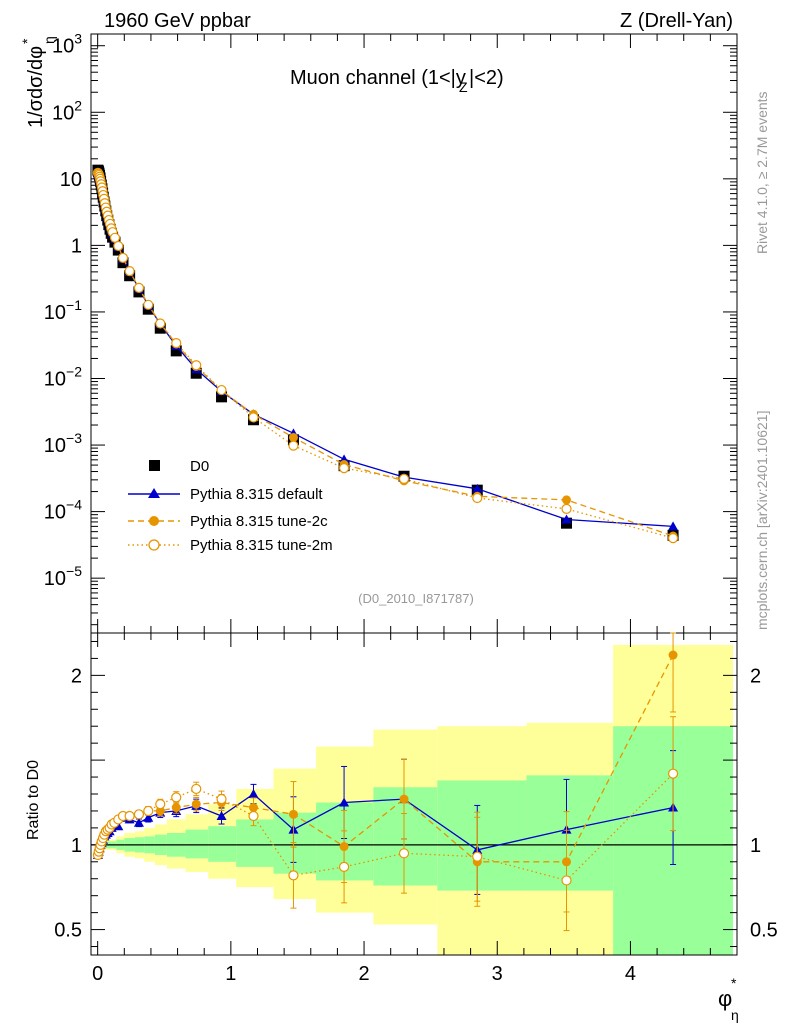 Image resolution: width=786 pixels, height=1024 pixels. Describe the element at coordinates (416, 598) in the screenshot. I see `analysis-watermark: (D0_2010_I871787)` at that location.